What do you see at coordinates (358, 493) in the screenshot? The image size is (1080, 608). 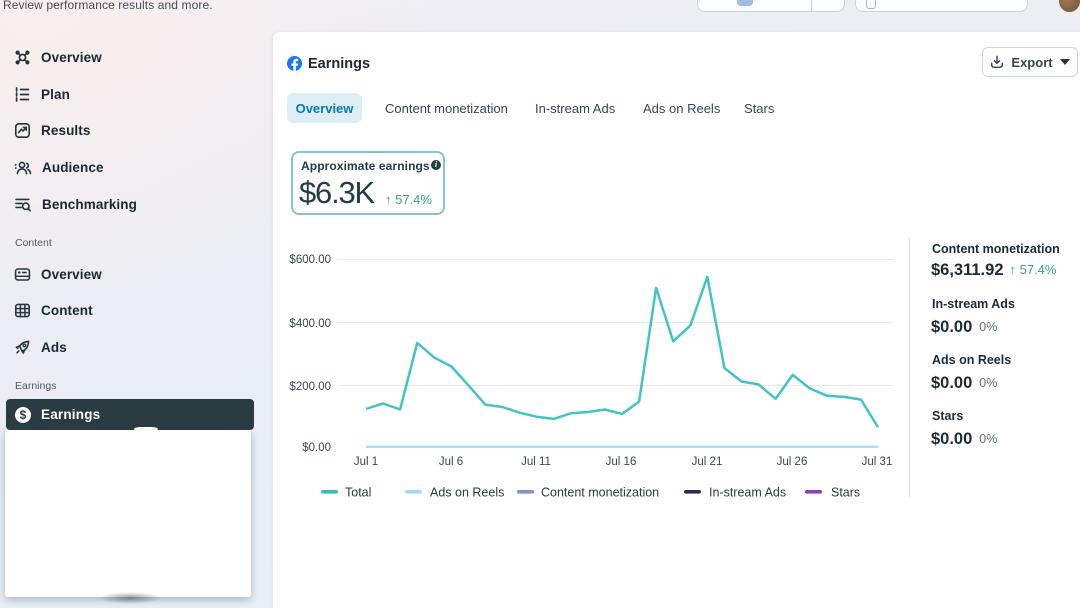 I see `svg-text: Total` at bounding box center [358, 493].